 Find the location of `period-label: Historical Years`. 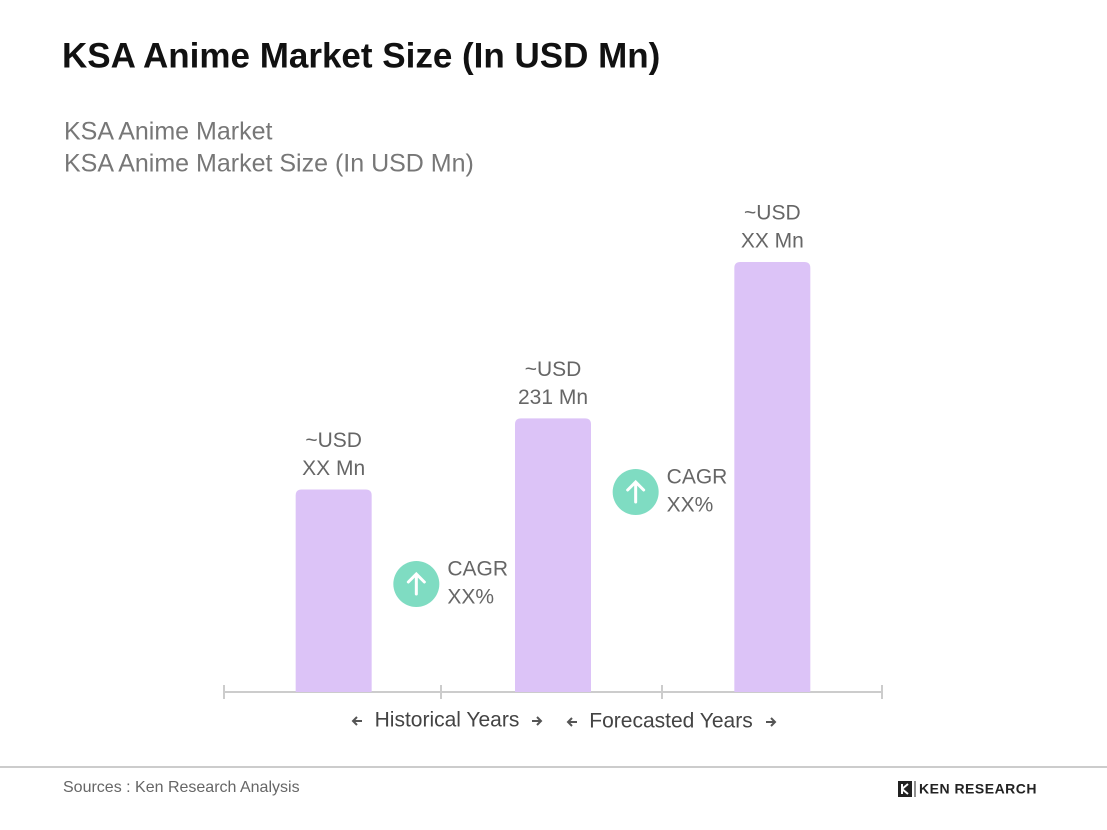

period-label: Historical Years is located at coordinates (447, 720).